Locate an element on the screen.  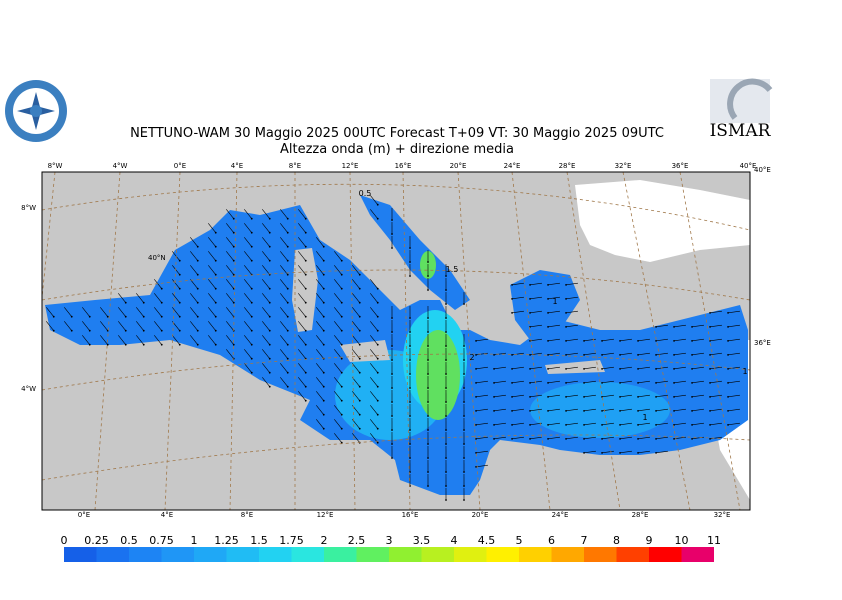
legend-label: 0.25 is located at coordinates (96, 540).